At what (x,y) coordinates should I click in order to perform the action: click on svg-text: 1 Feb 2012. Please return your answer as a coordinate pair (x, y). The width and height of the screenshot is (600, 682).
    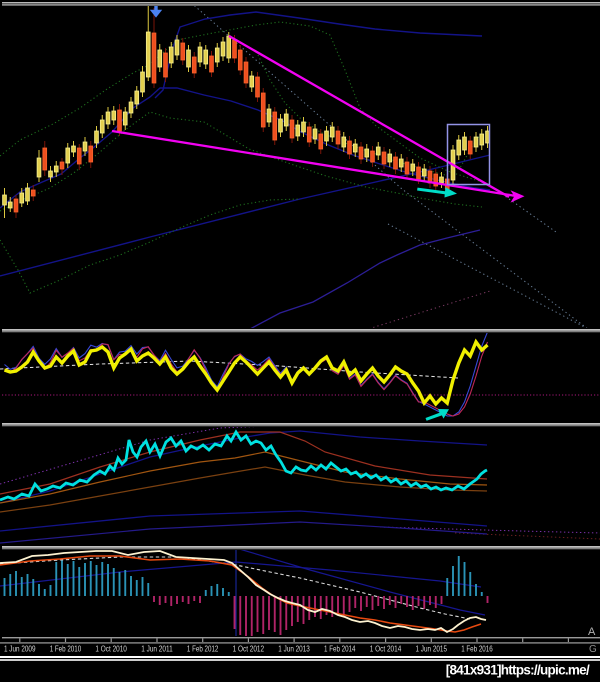
    Looking at the image, I should click on (203, 649).